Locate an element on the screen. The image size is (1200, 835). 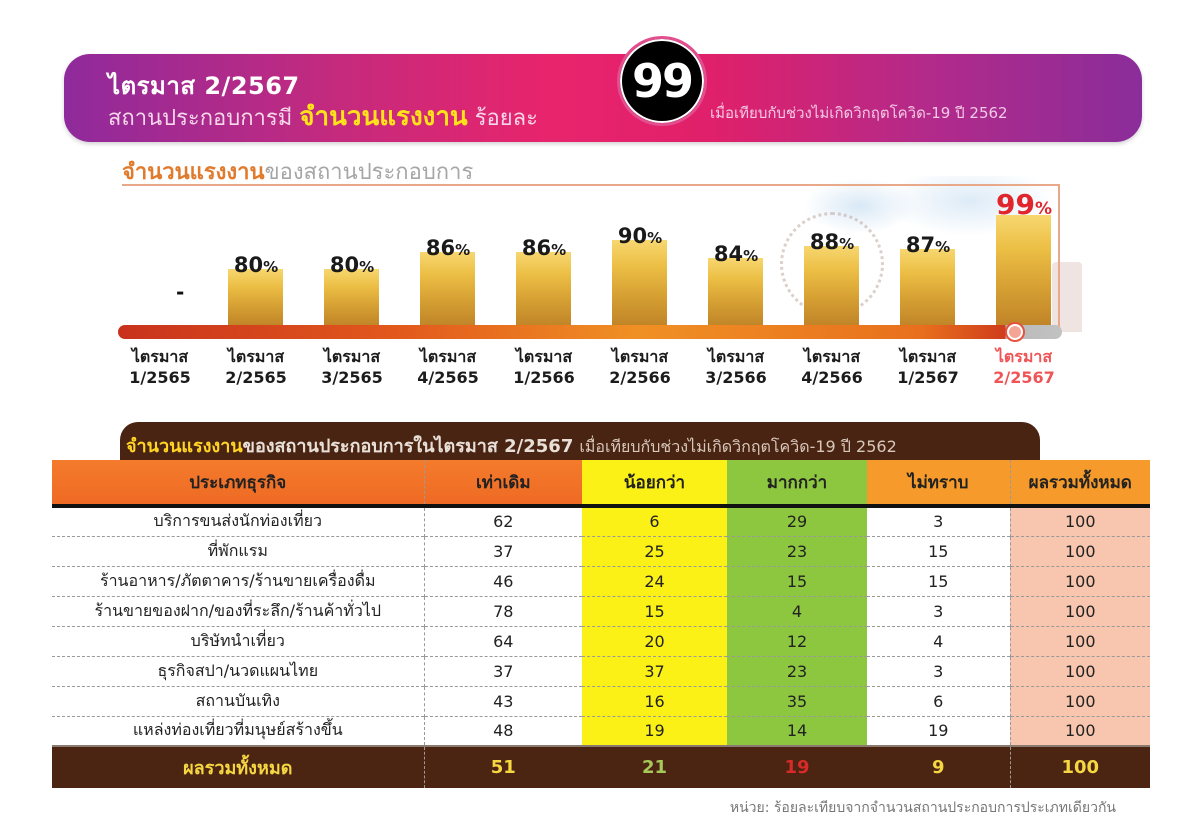
chart-title-highlight: จำนวนแรงงาน is located at coordinates (193, 172).